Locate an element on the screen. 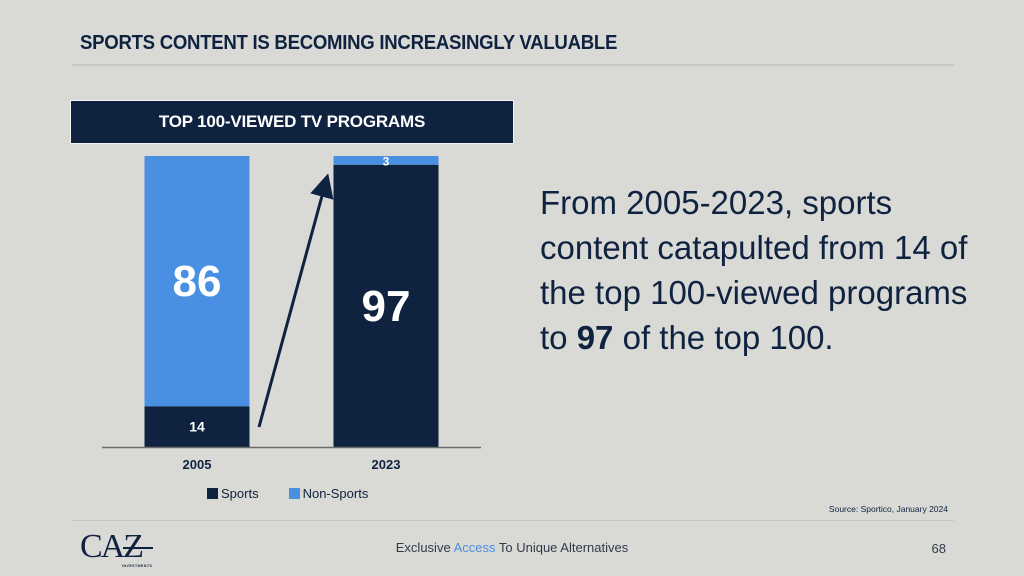 This screenshot has width=1024, height=576. bar-non-sports-2005 is located at coordinates (197, 281).